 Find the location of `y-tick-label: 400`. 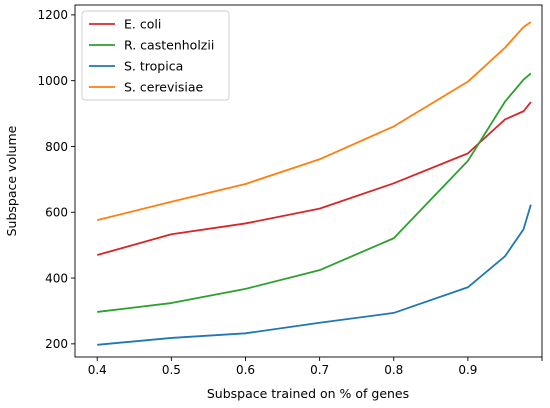

y-tick-label: 400 is located at coordinates (56, 278).